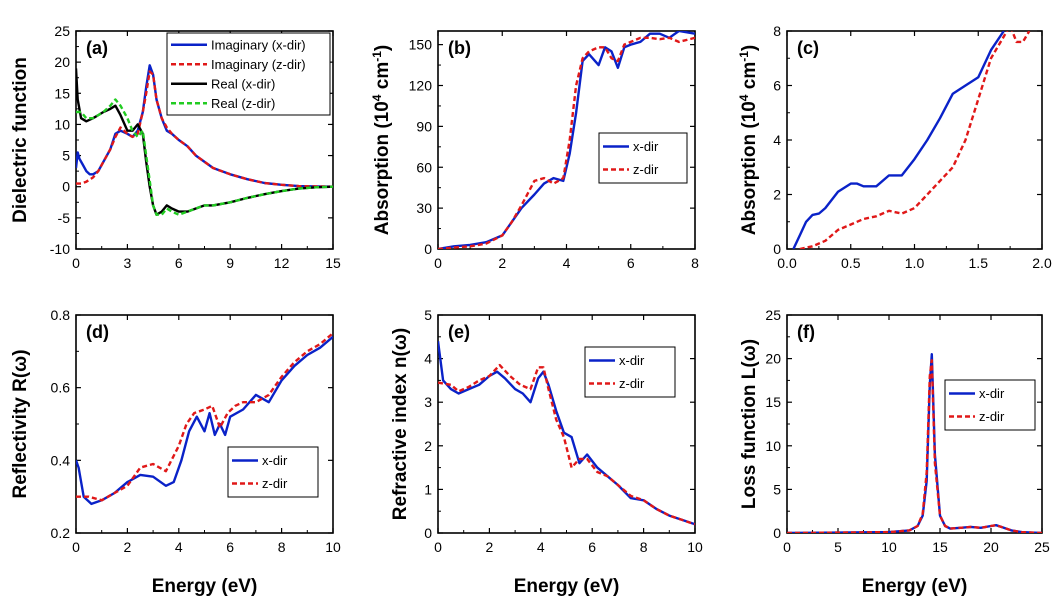 This screenshot has height=605, width=1056. I want to click on y-tick-label: 0.8, so click(61, 315).